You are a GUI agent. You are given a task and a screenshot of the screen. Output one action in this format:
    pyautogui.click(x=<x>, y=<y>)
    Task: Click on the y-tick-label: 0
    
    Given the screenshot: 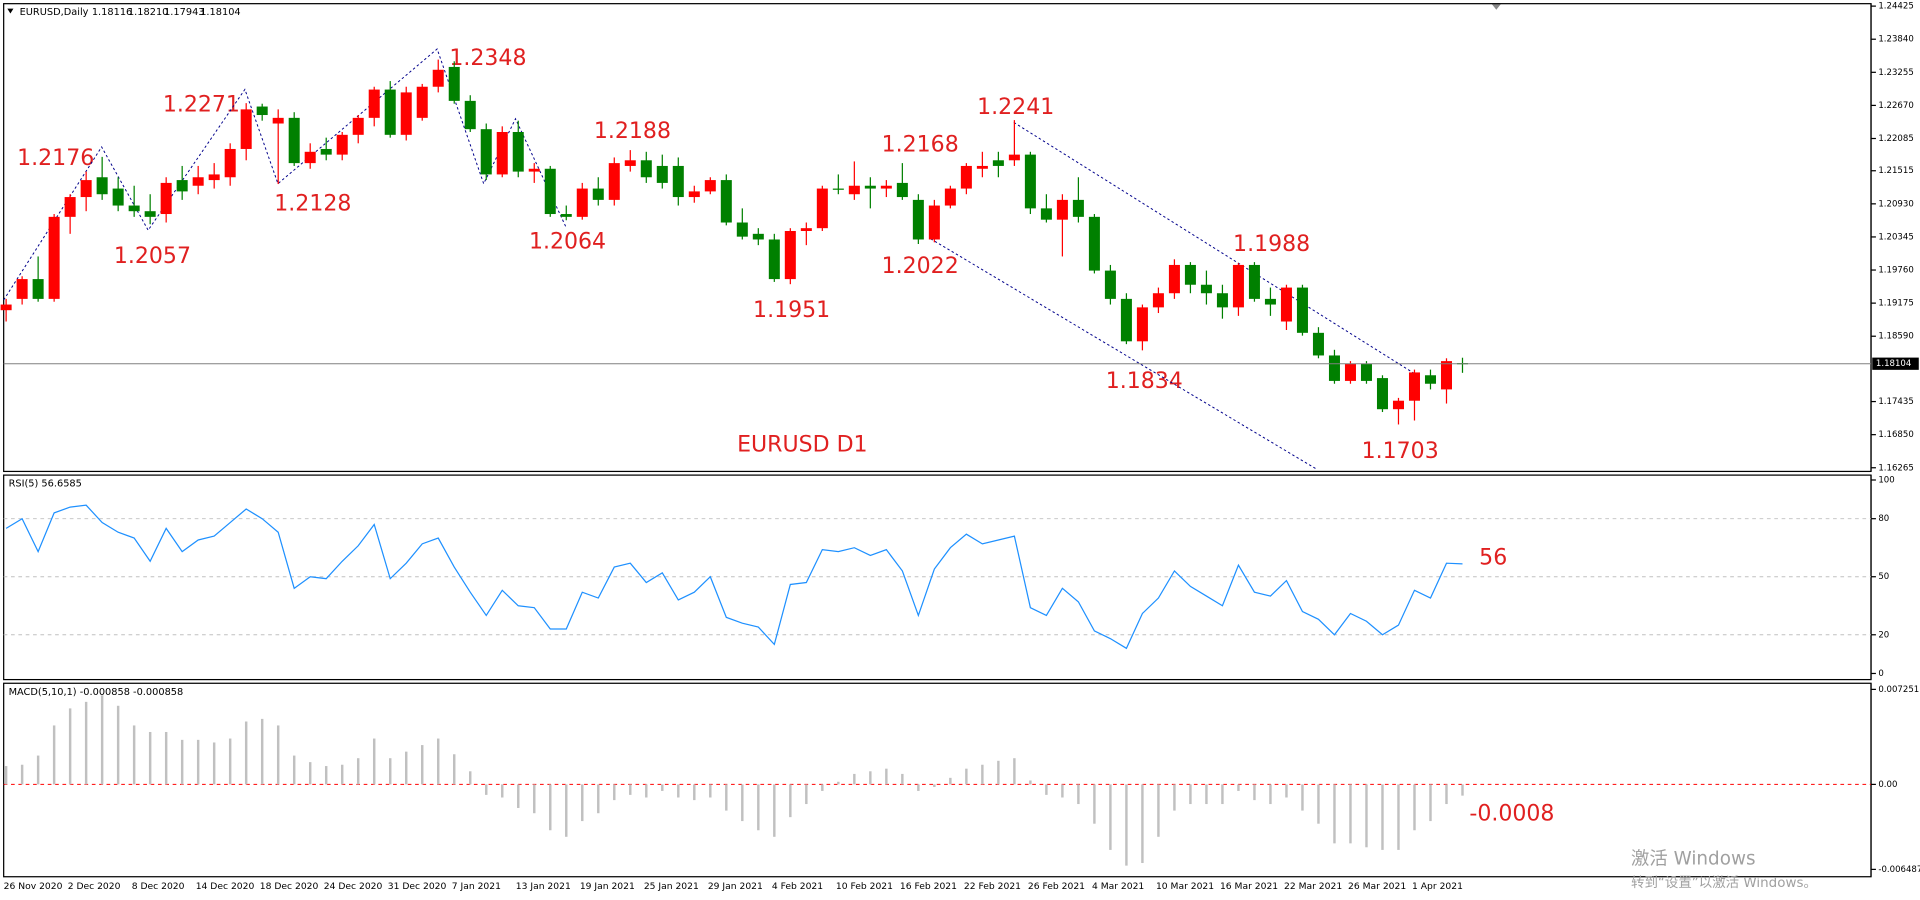 What is the action you would take?
    pyautogui.click(x=1880, y=674)
    